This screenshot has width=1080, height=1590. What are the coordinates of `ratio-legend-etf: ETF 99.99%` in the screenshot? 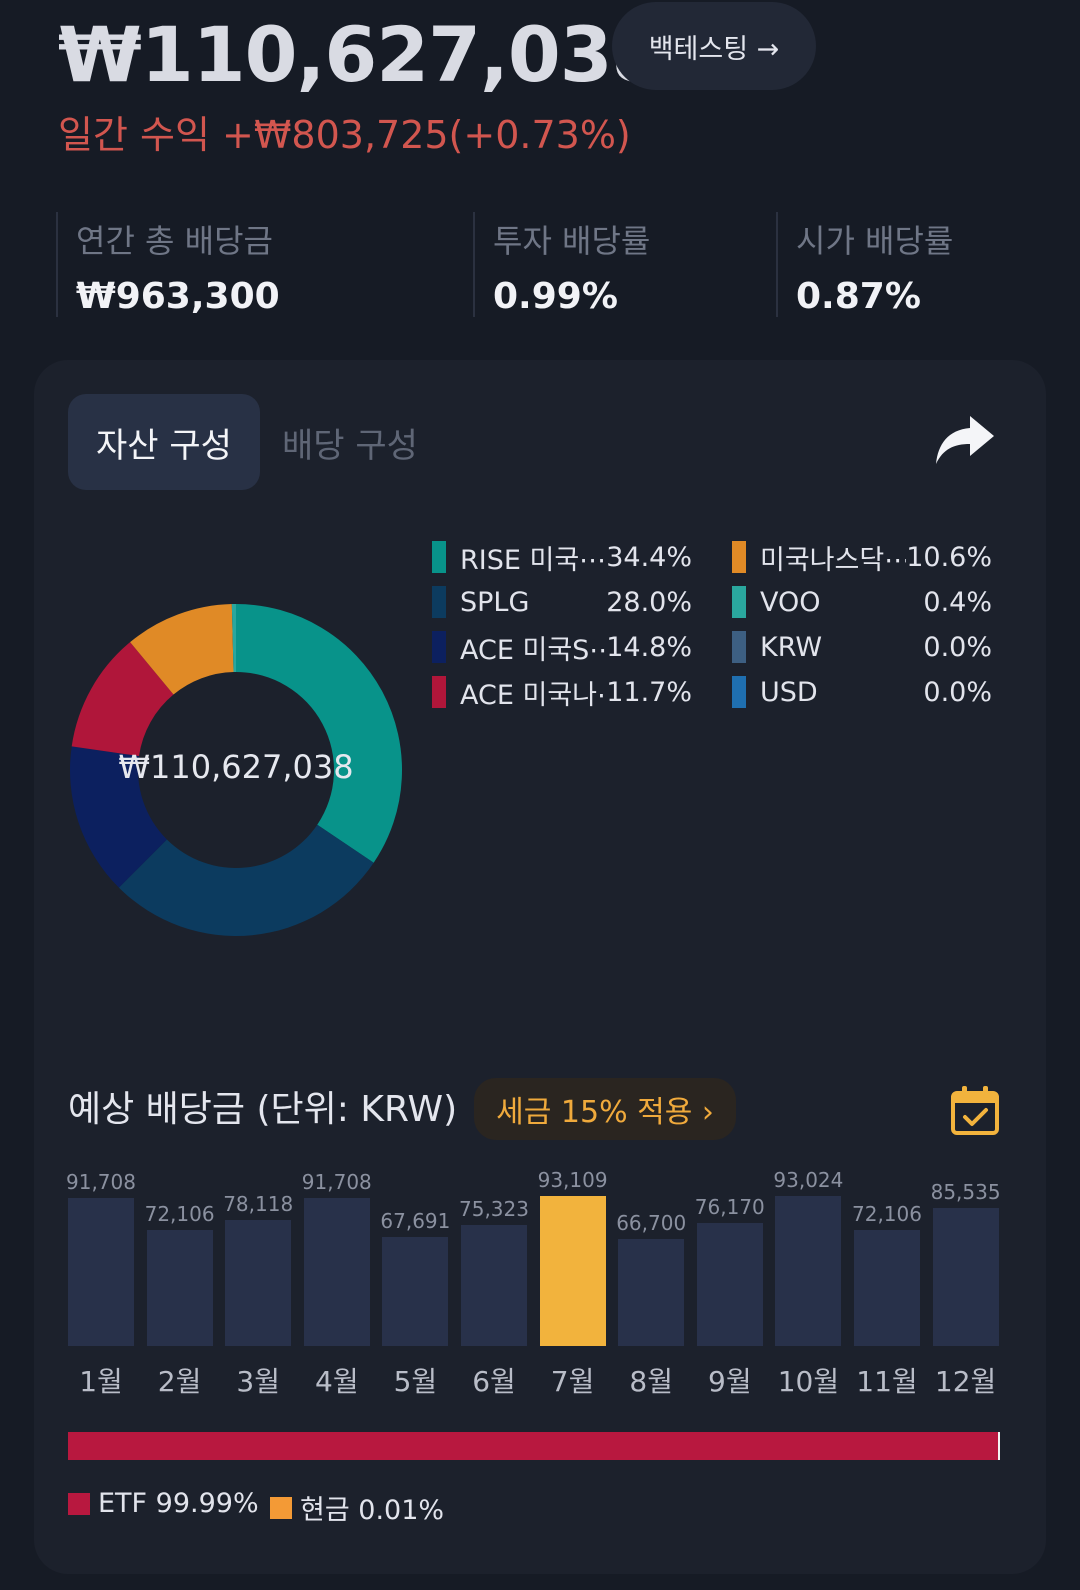 It's located at (163, 1503).